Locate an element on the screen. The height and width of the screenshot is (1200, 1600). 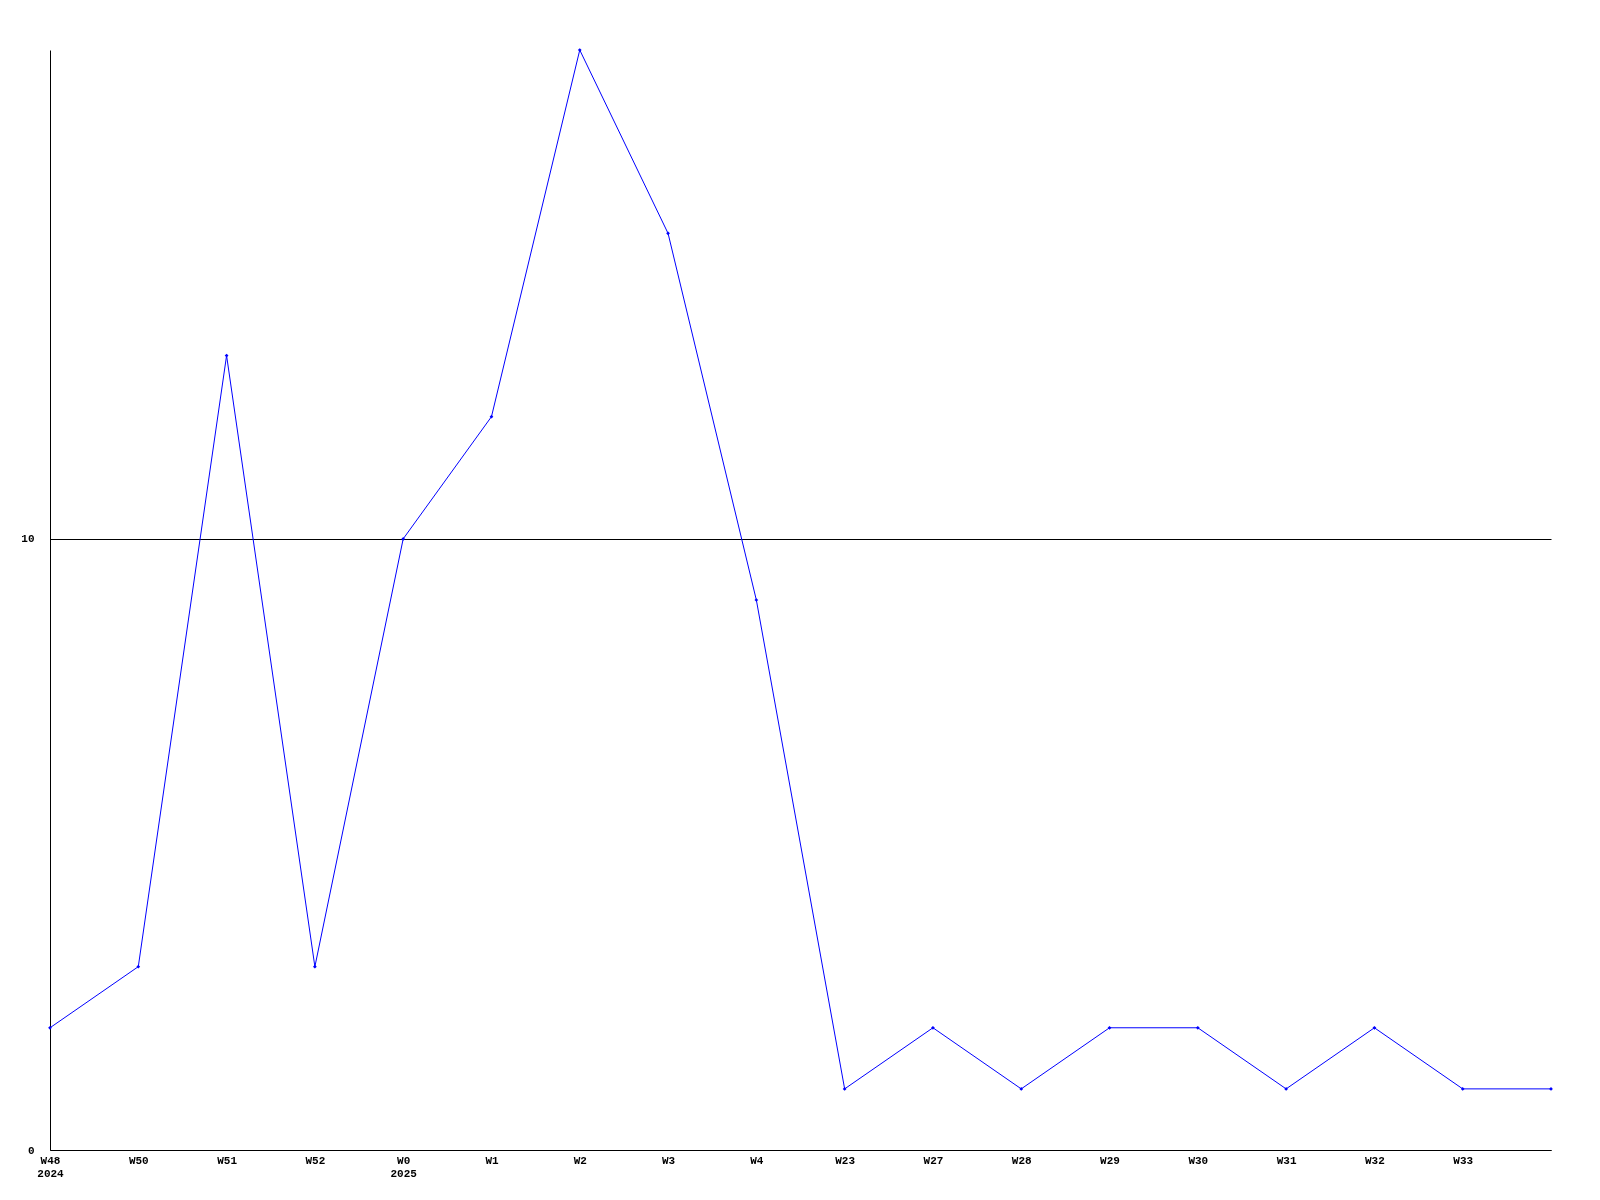
x-tick-label: W27 is located at coordinates (933, 1160).